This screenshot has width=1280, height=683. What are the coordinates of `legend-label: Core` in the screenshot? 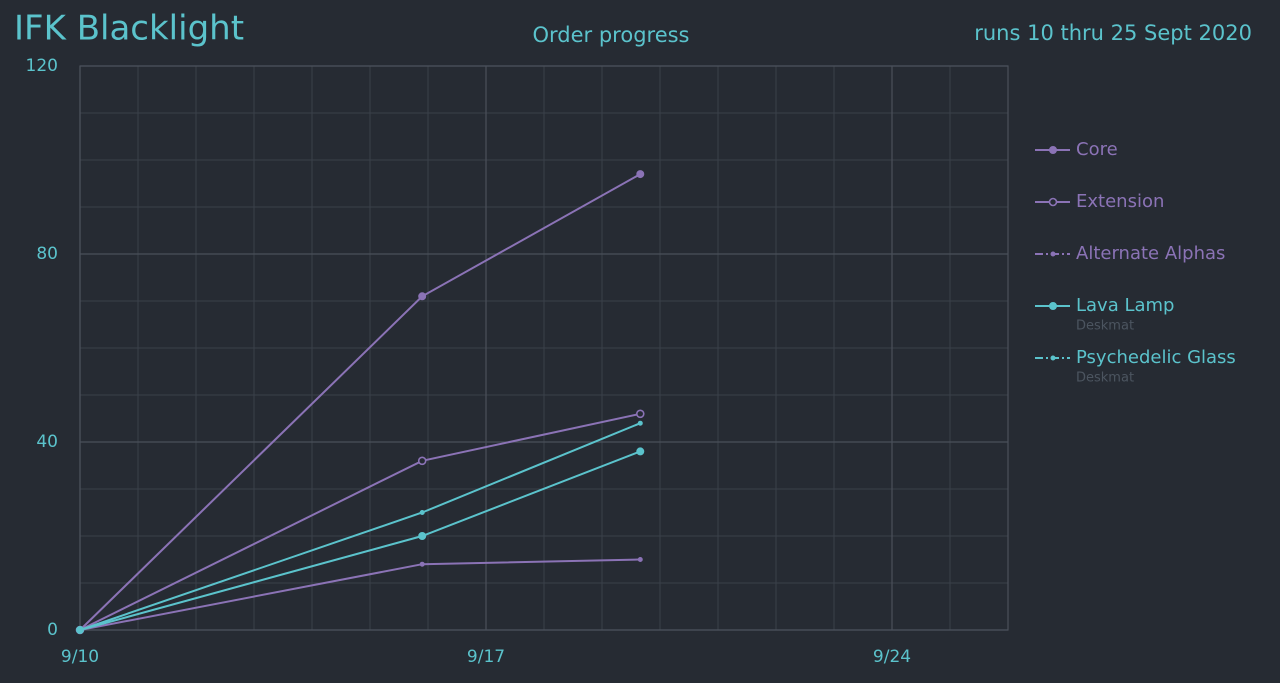 It's located at (1097, 149).